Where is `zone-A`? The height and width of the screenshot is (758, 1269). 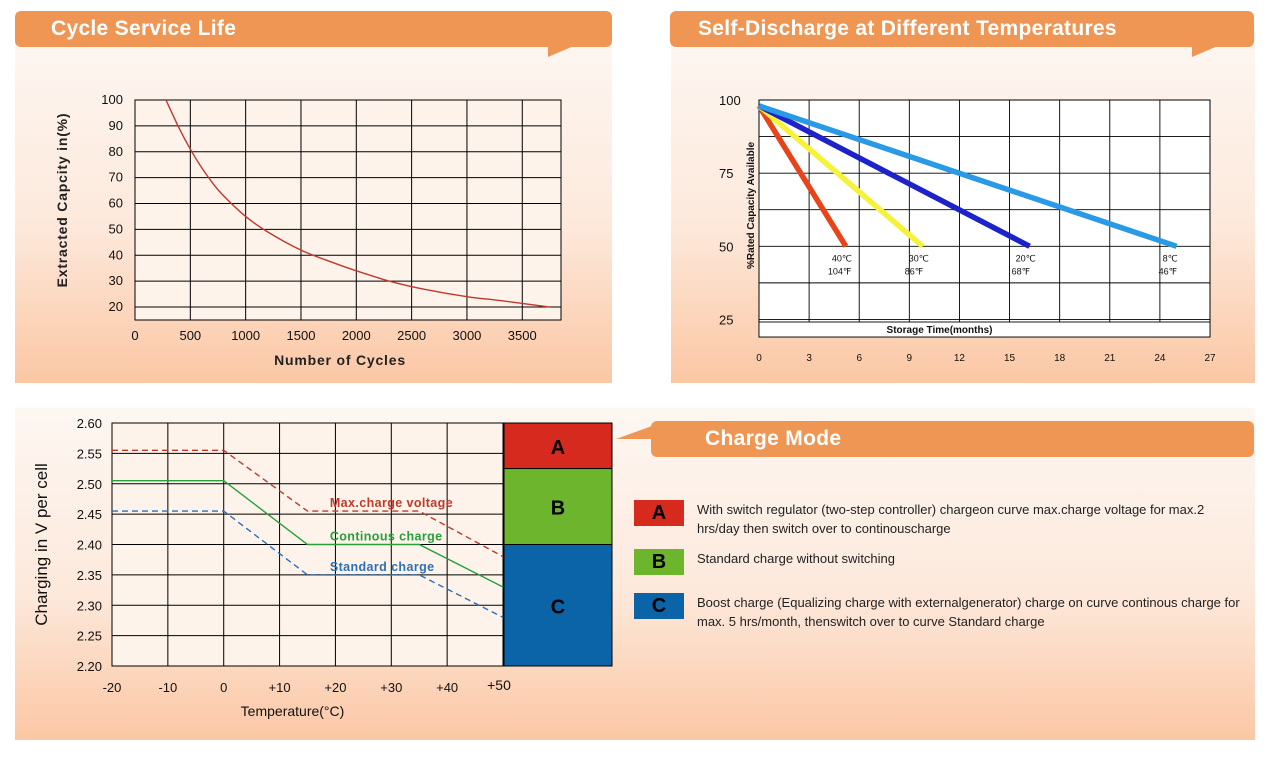
zone-A is located at coordinates (558, 446).